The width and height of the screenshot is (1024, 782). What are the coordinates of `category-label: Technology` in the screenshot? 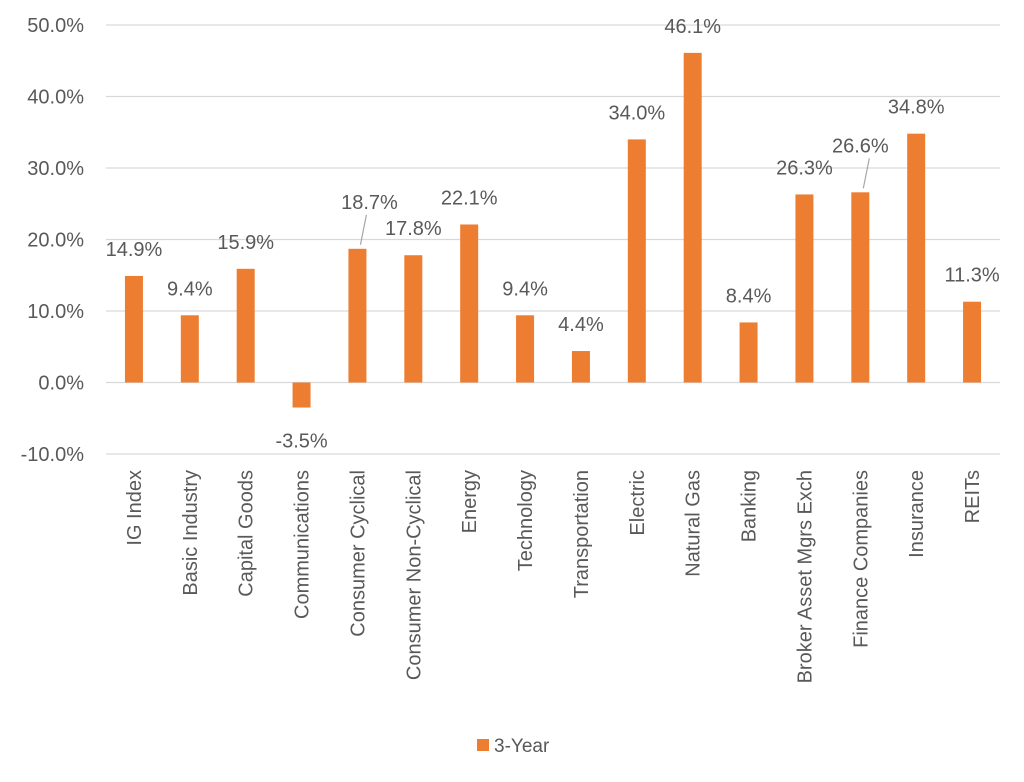 It's located at (526, 520).